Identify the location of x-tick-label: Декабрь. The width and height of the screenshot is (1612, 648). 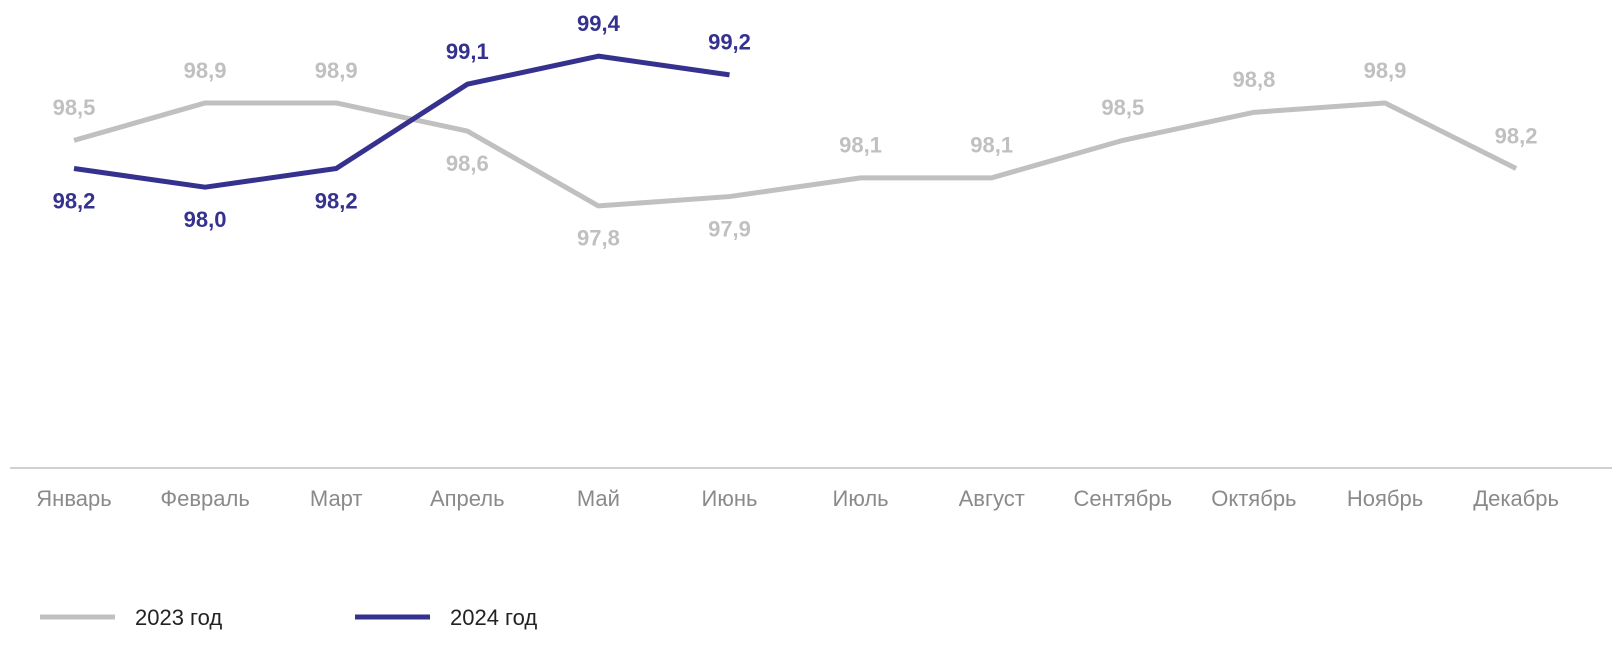
(1516, 498).